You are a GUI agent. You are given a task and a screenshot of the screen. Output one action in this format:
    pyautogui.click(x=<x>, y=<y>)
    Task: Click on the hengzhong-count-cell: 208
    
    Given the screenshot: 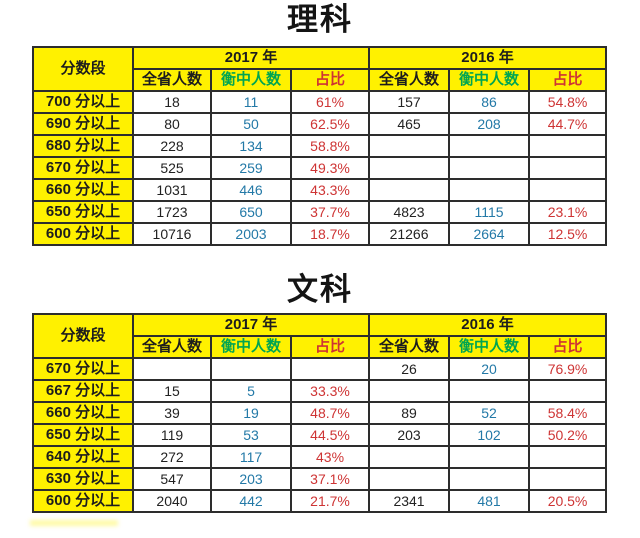 What is the action you would take?
    pyautogui.click(x=489, y=124)
    